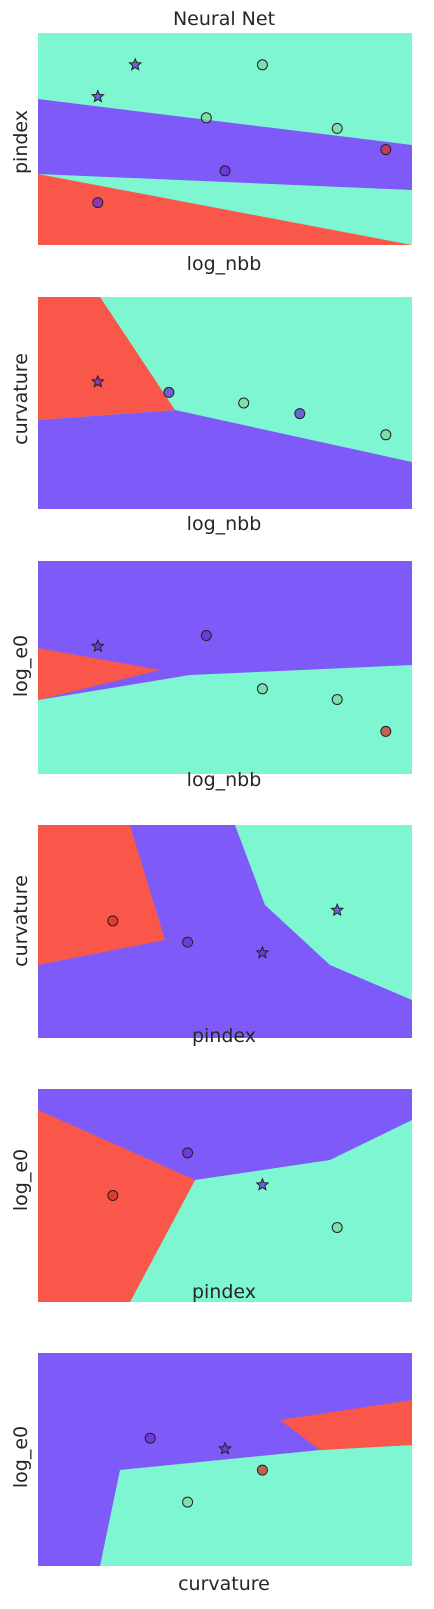 This screenshot has width=434, height=1609. I want to click on y-axis-label: pindex, so click(21, 142).